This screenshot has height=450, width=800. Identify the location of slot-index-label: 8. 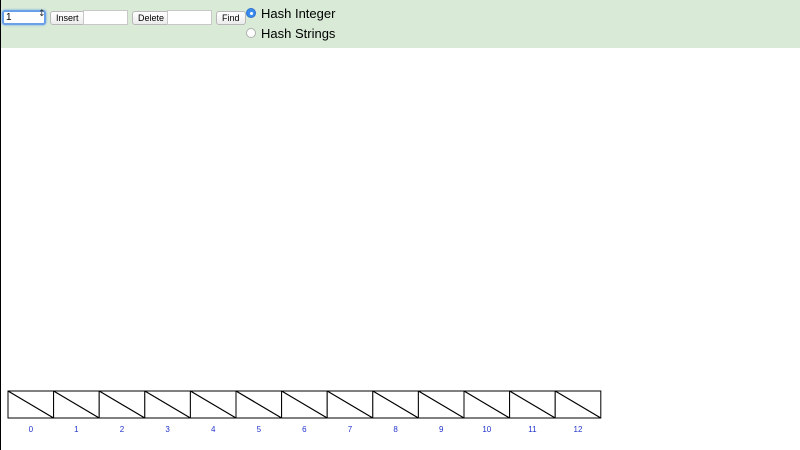
(395, 429).